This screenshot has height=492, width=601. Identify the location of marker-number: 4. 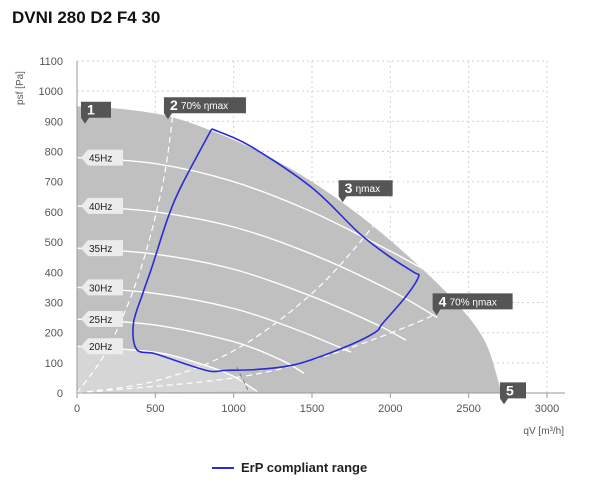
(443, 301).